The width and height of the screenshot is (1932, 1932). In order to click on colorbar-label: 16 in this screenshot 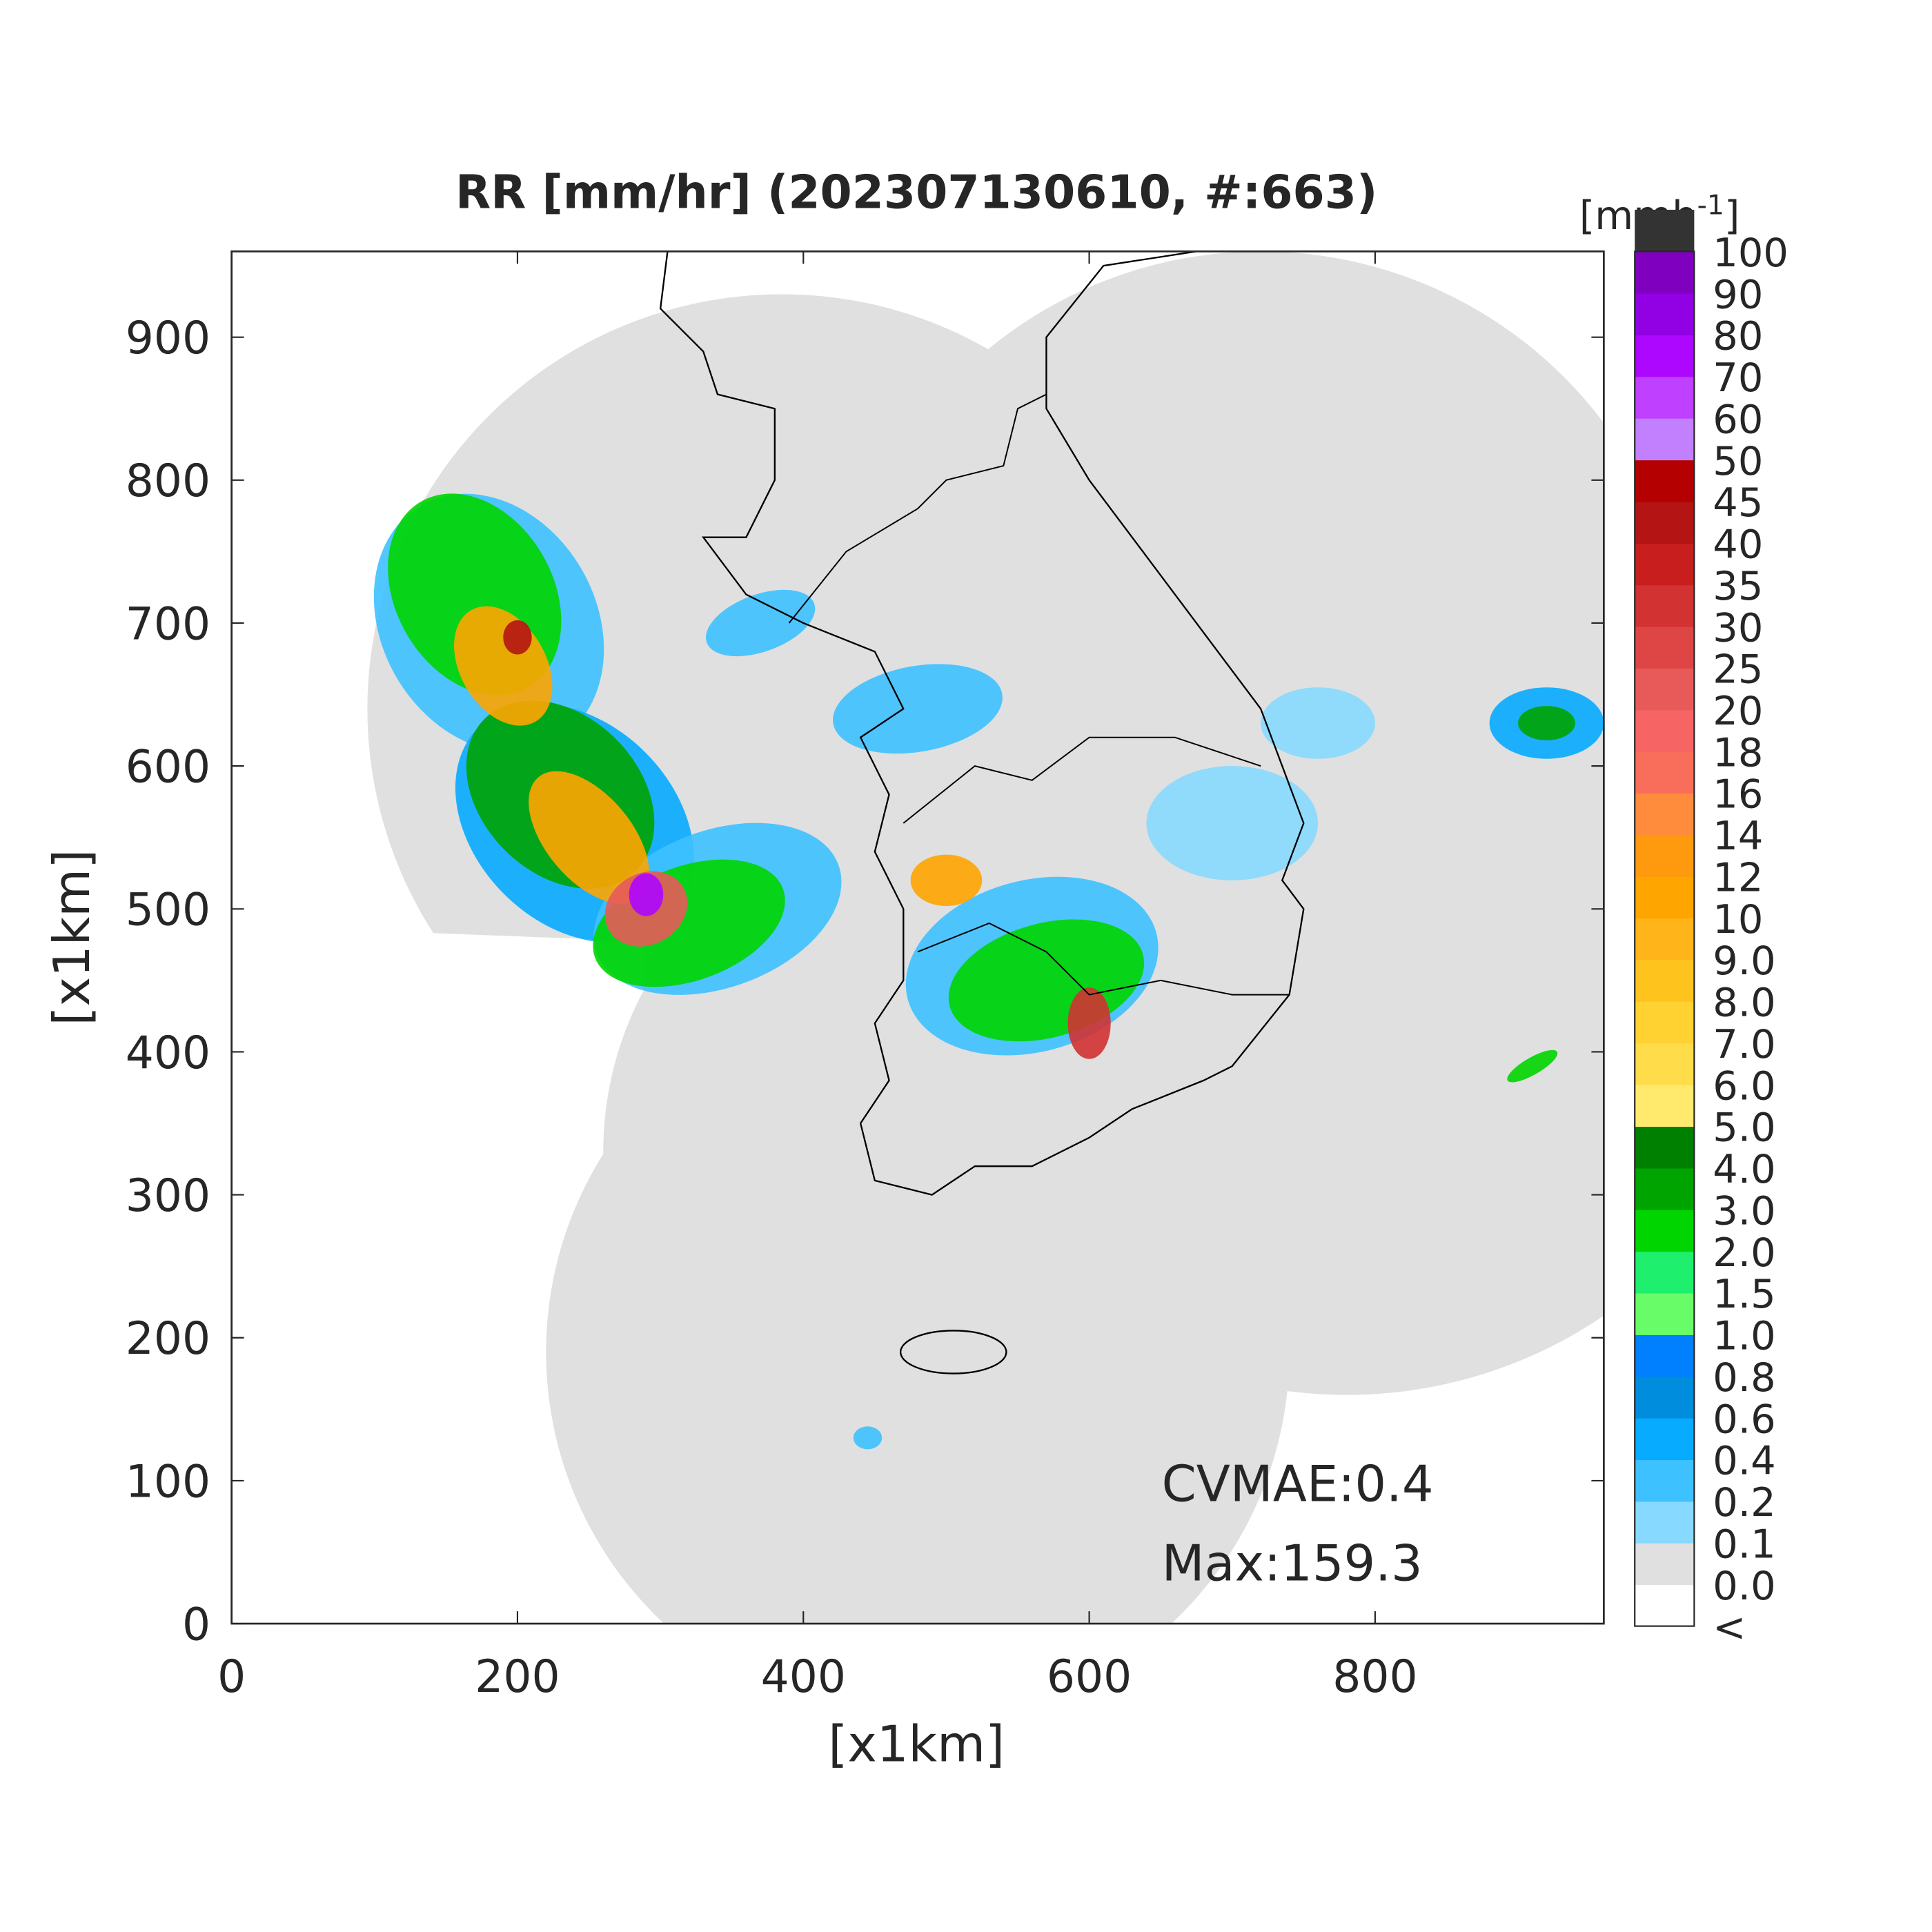, I will do `click(1738, 794)`.